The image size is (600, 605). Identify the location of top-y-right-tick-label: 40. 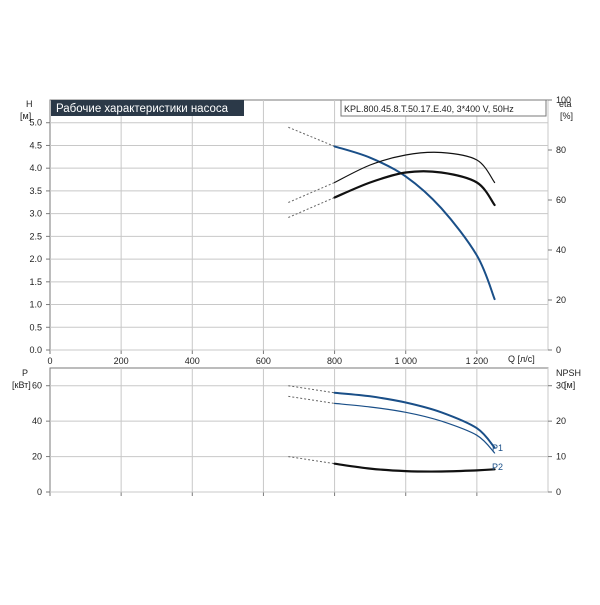
(561, 250).